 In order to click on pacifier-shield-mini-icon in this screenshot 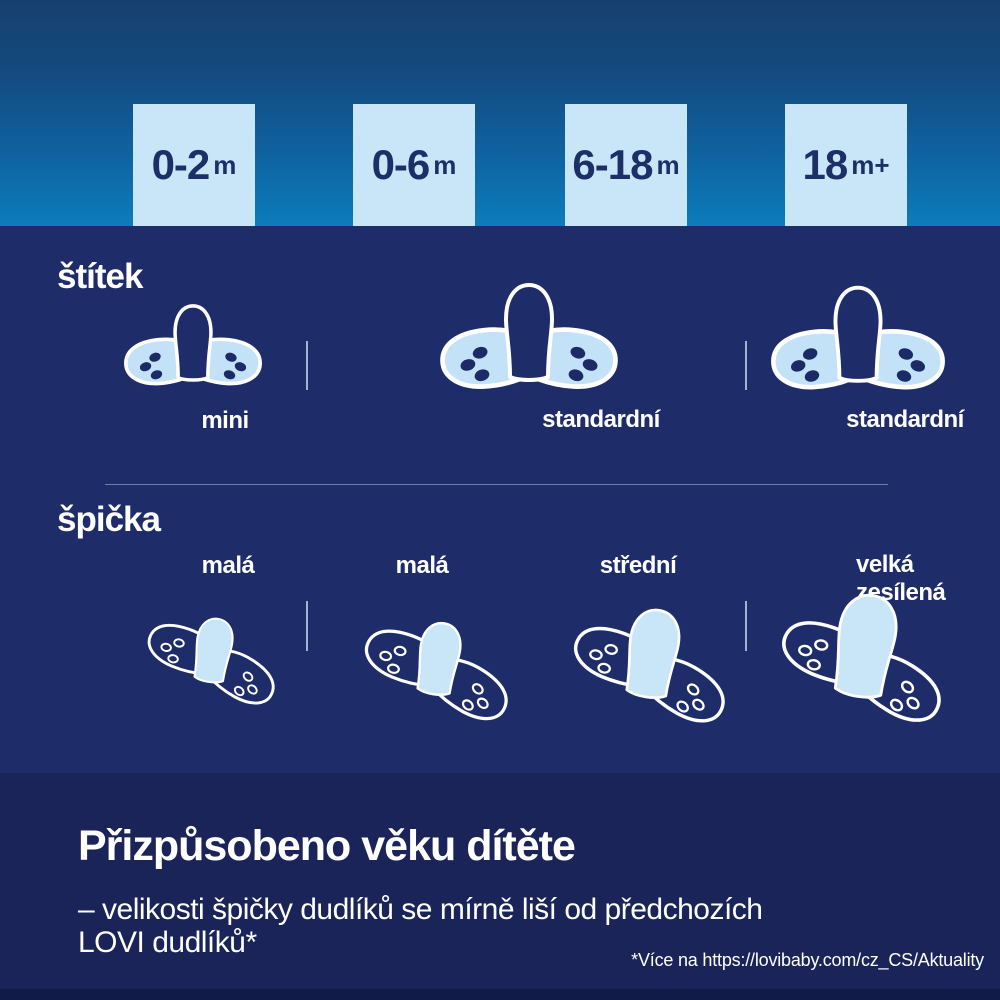, I will do `click(193, 345)`.